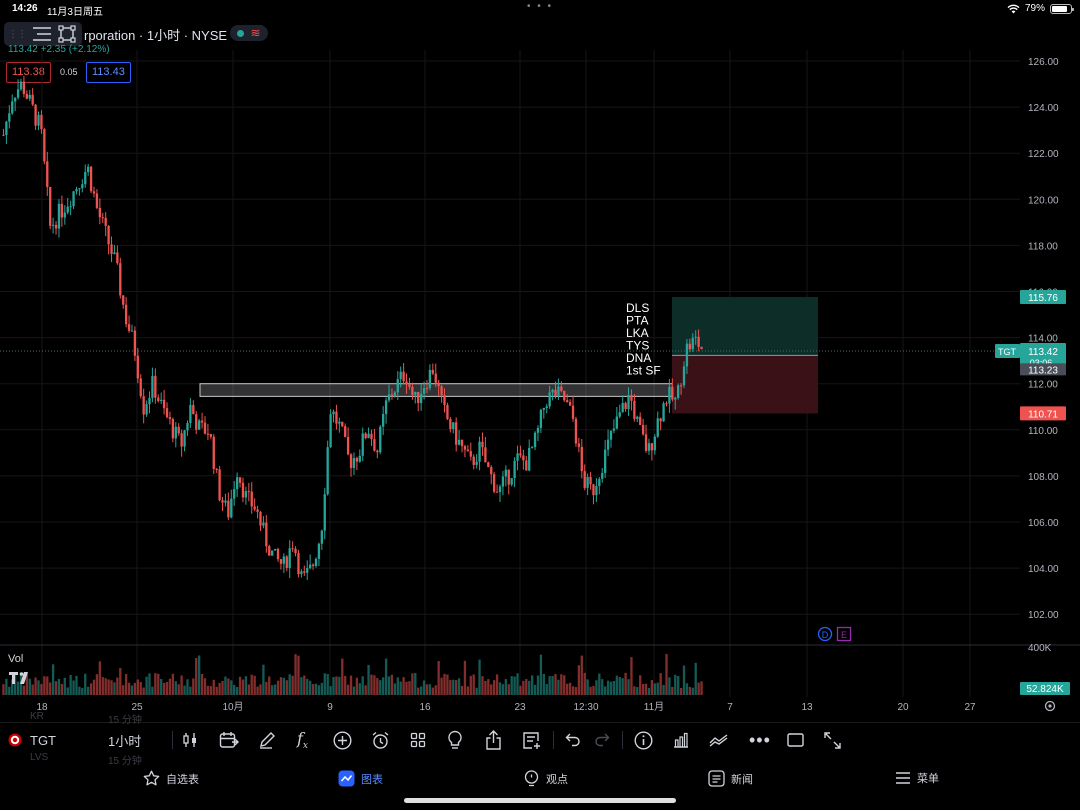 This screenshot has height=810, width=1080. I want to click on position-note: PTA, so click(637, 321).